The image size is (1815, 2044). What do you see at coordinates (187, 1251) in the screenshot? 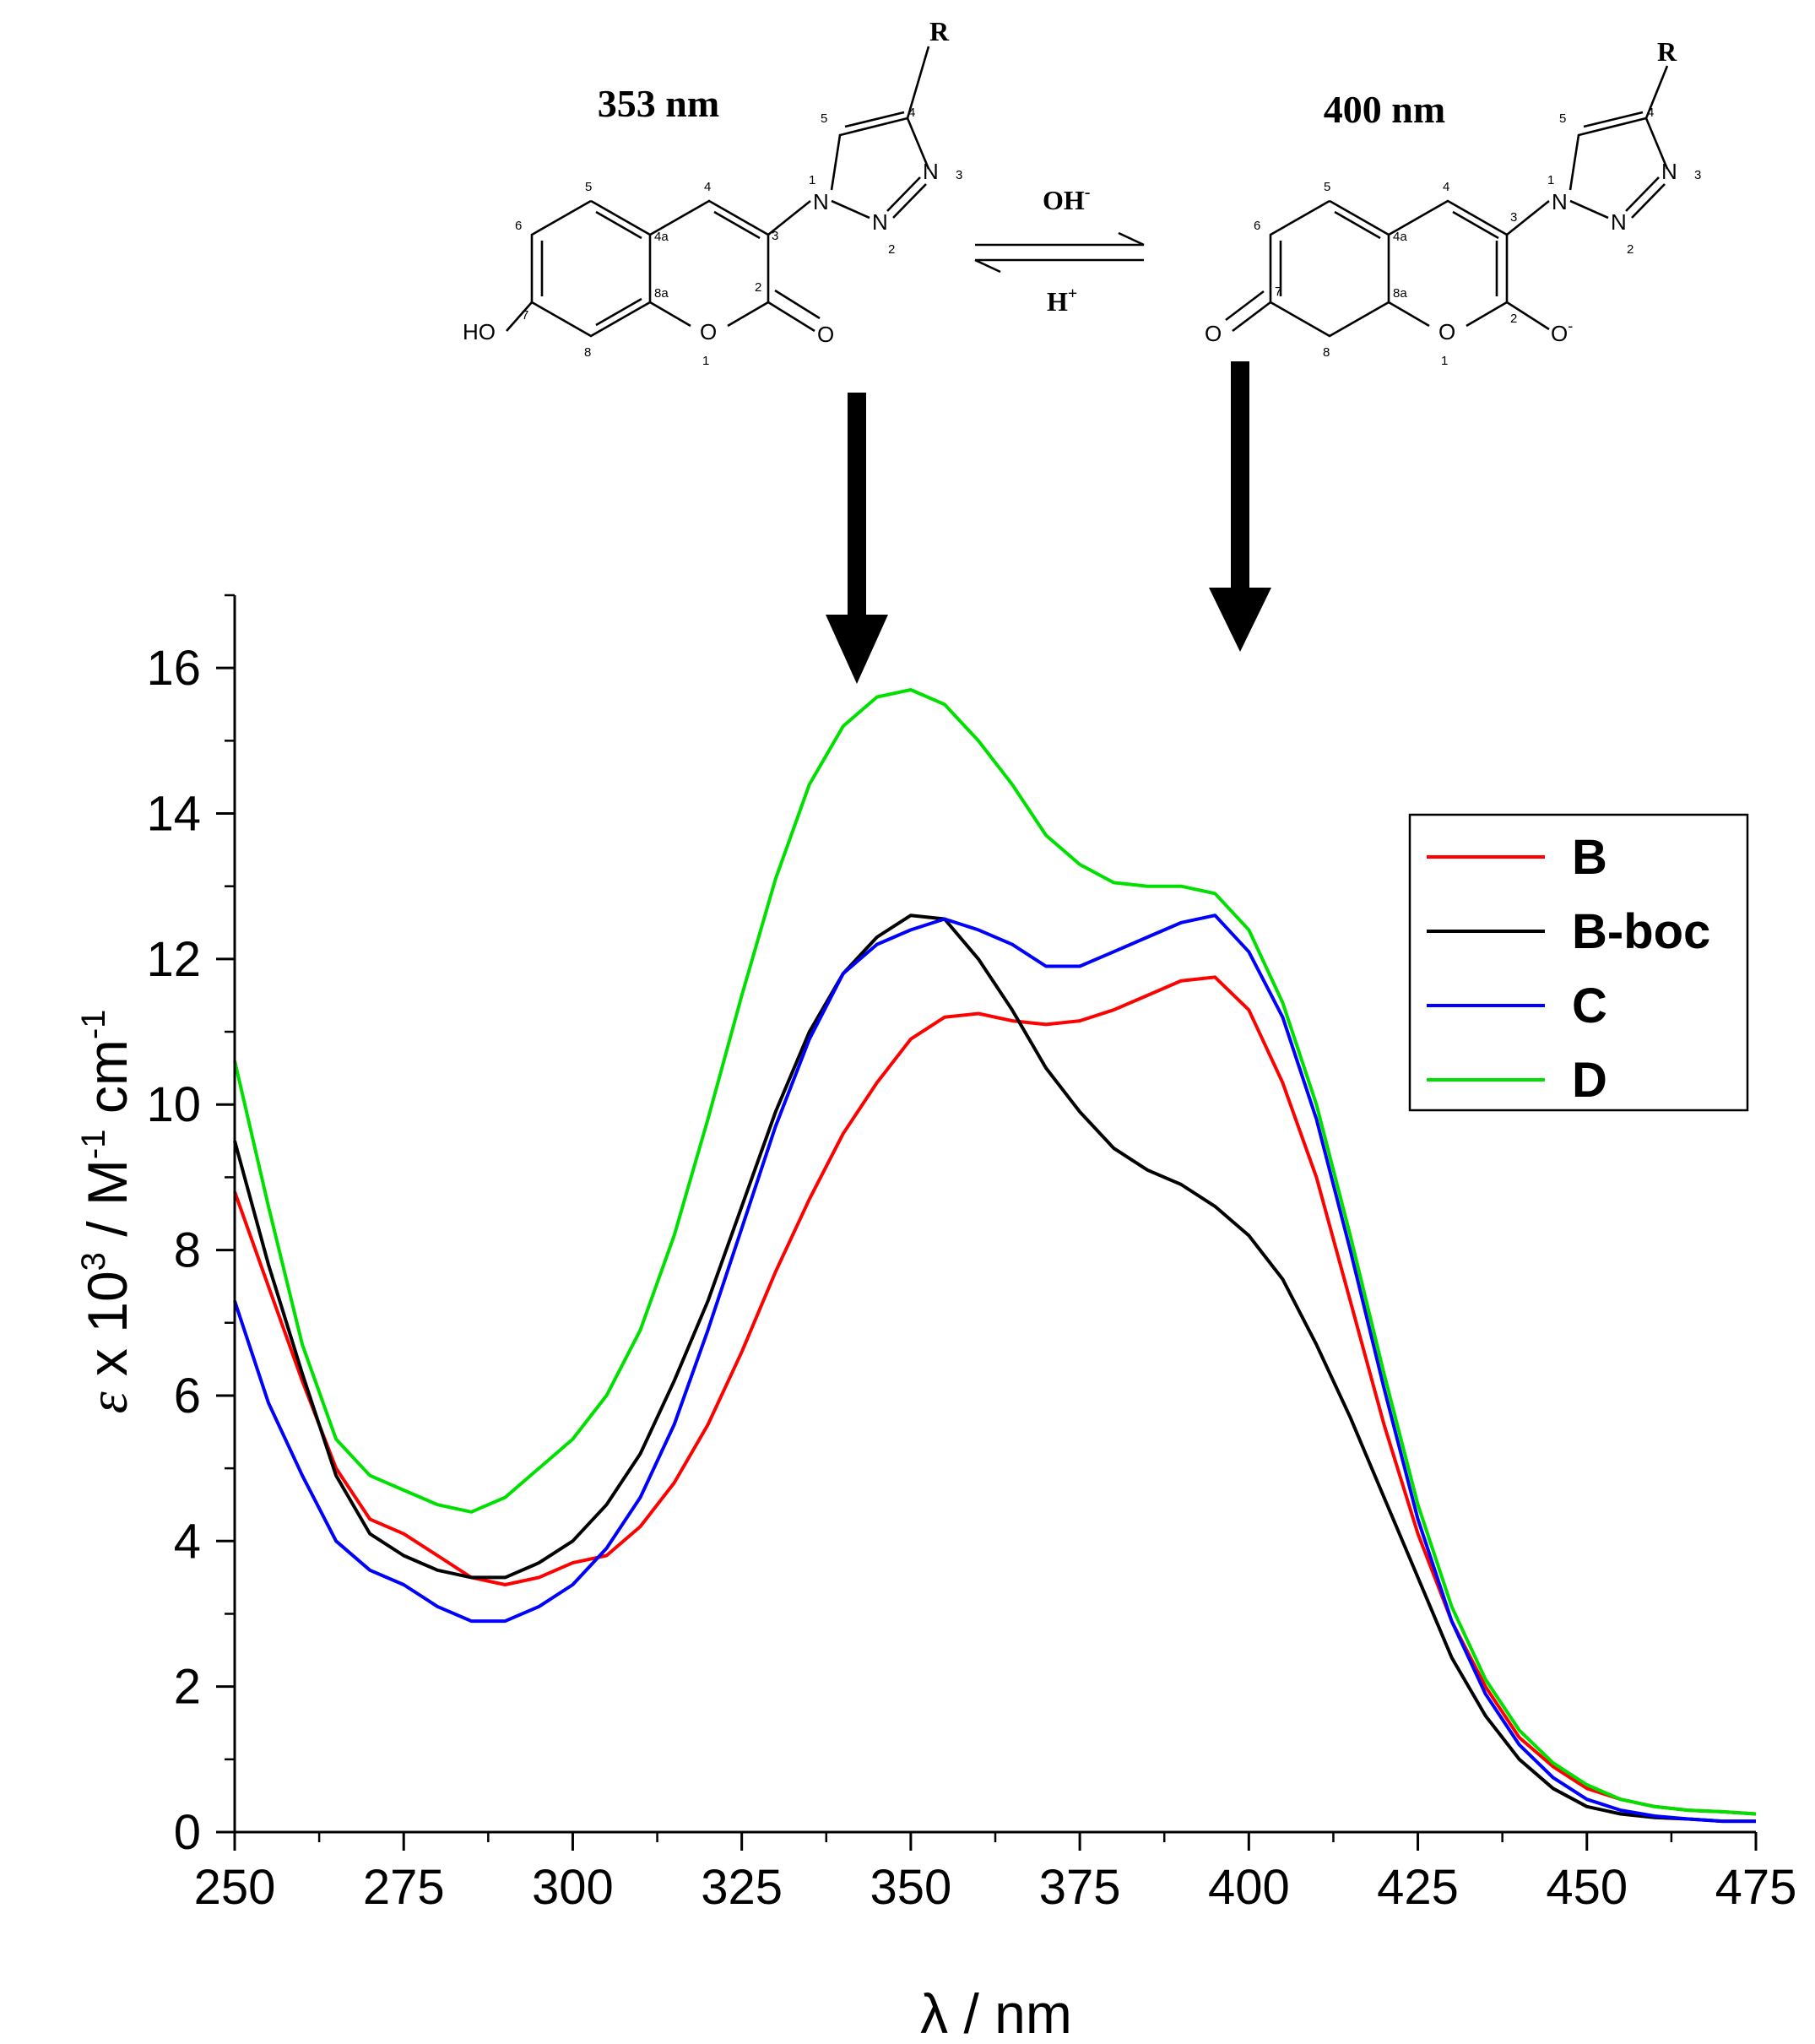
I see `y-tick-label: 8` at bounding box center [187, 1251].